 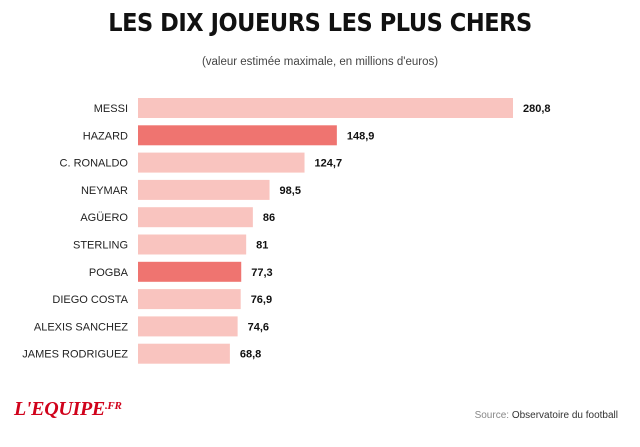 I want to click on category-label: NEYMAR, so click(x=104, y=191).